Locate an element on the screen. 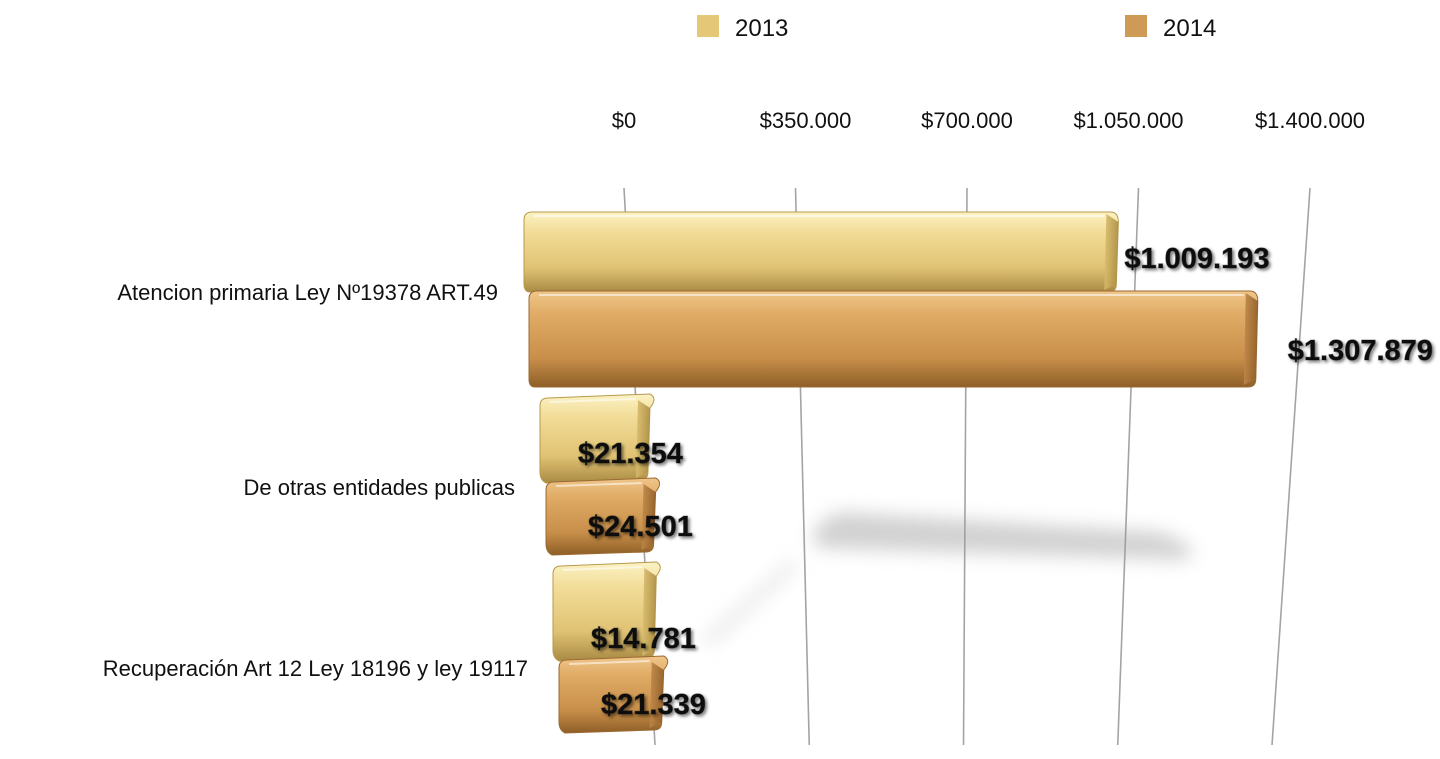 The height and width of the screenshot is (759, 1440). data-label-2014-1: $24.501 is located at coordinates (640, 527).